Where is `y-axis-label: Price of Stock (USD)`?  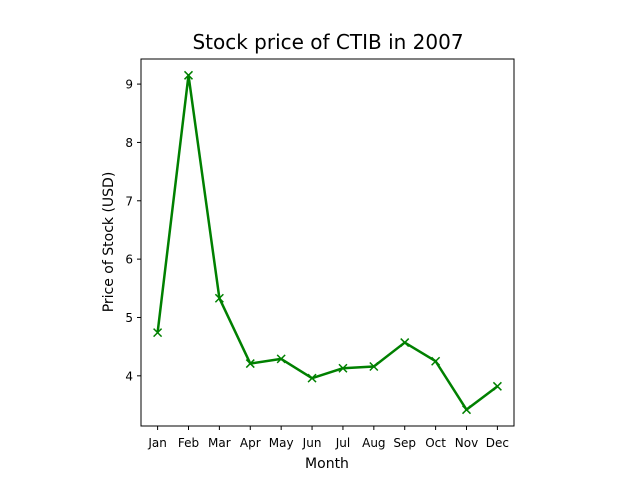 y-axis-label: Price of Stock (USD) is located at coordinates (109, 242).